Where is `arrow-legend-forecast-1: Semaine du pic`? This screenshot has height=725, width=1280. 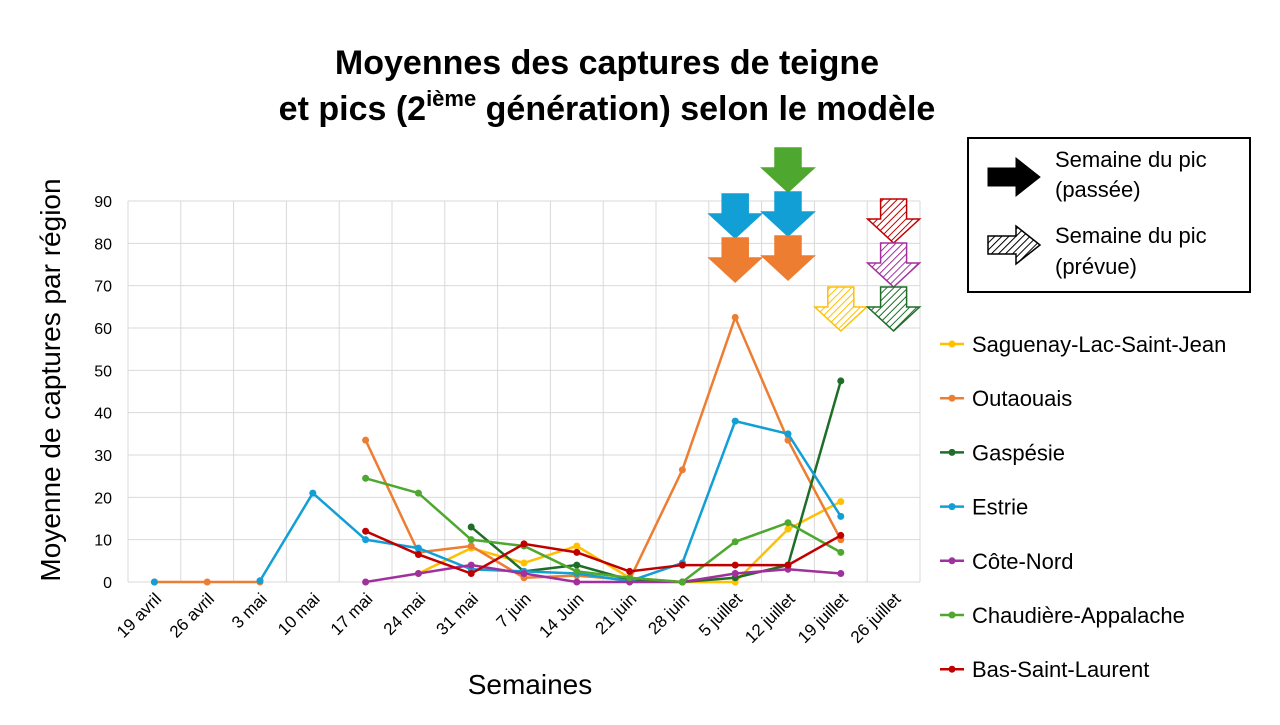
arrow-legend-forecast-1: Semaine du pic is located at coordinates (1131, 235).